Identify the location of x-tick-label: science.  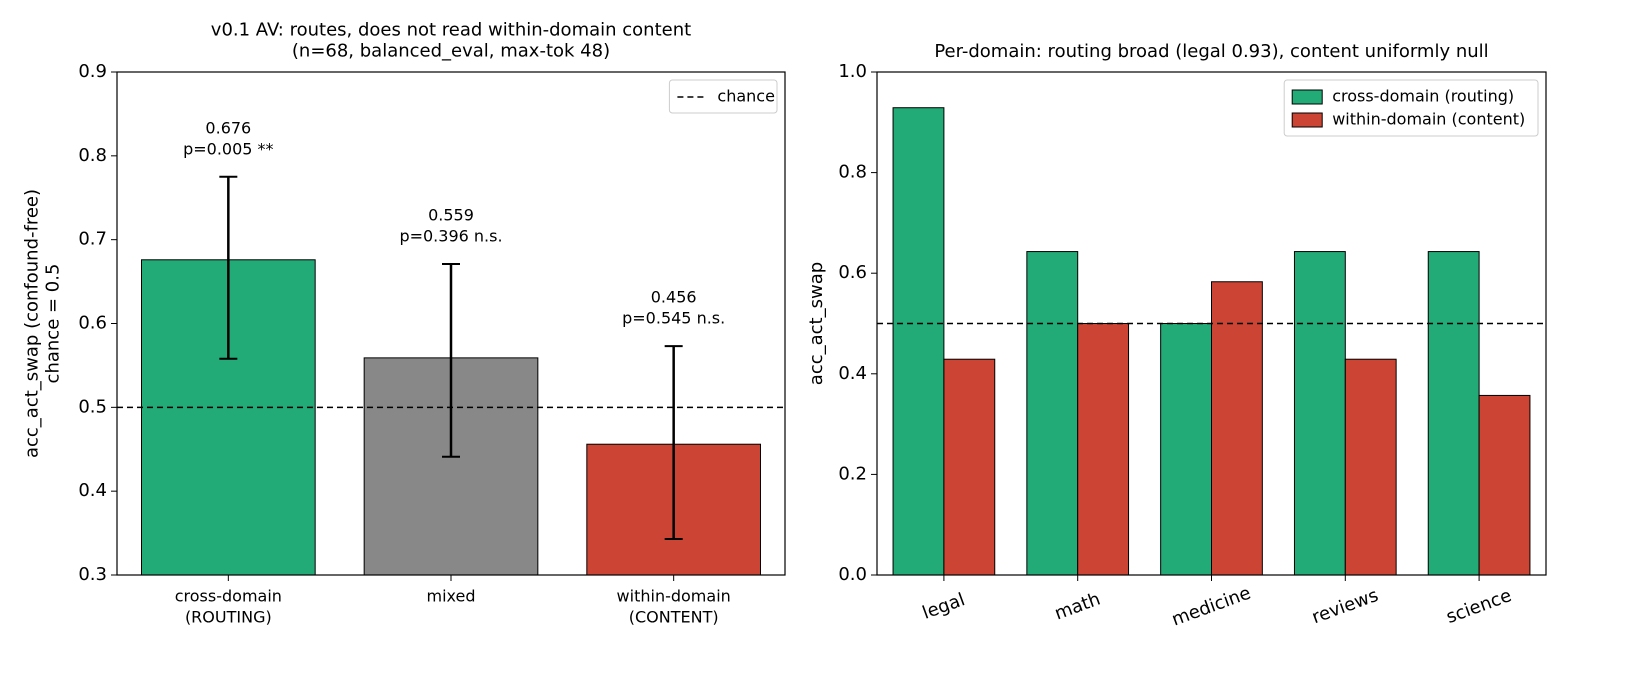
(1479, 606).